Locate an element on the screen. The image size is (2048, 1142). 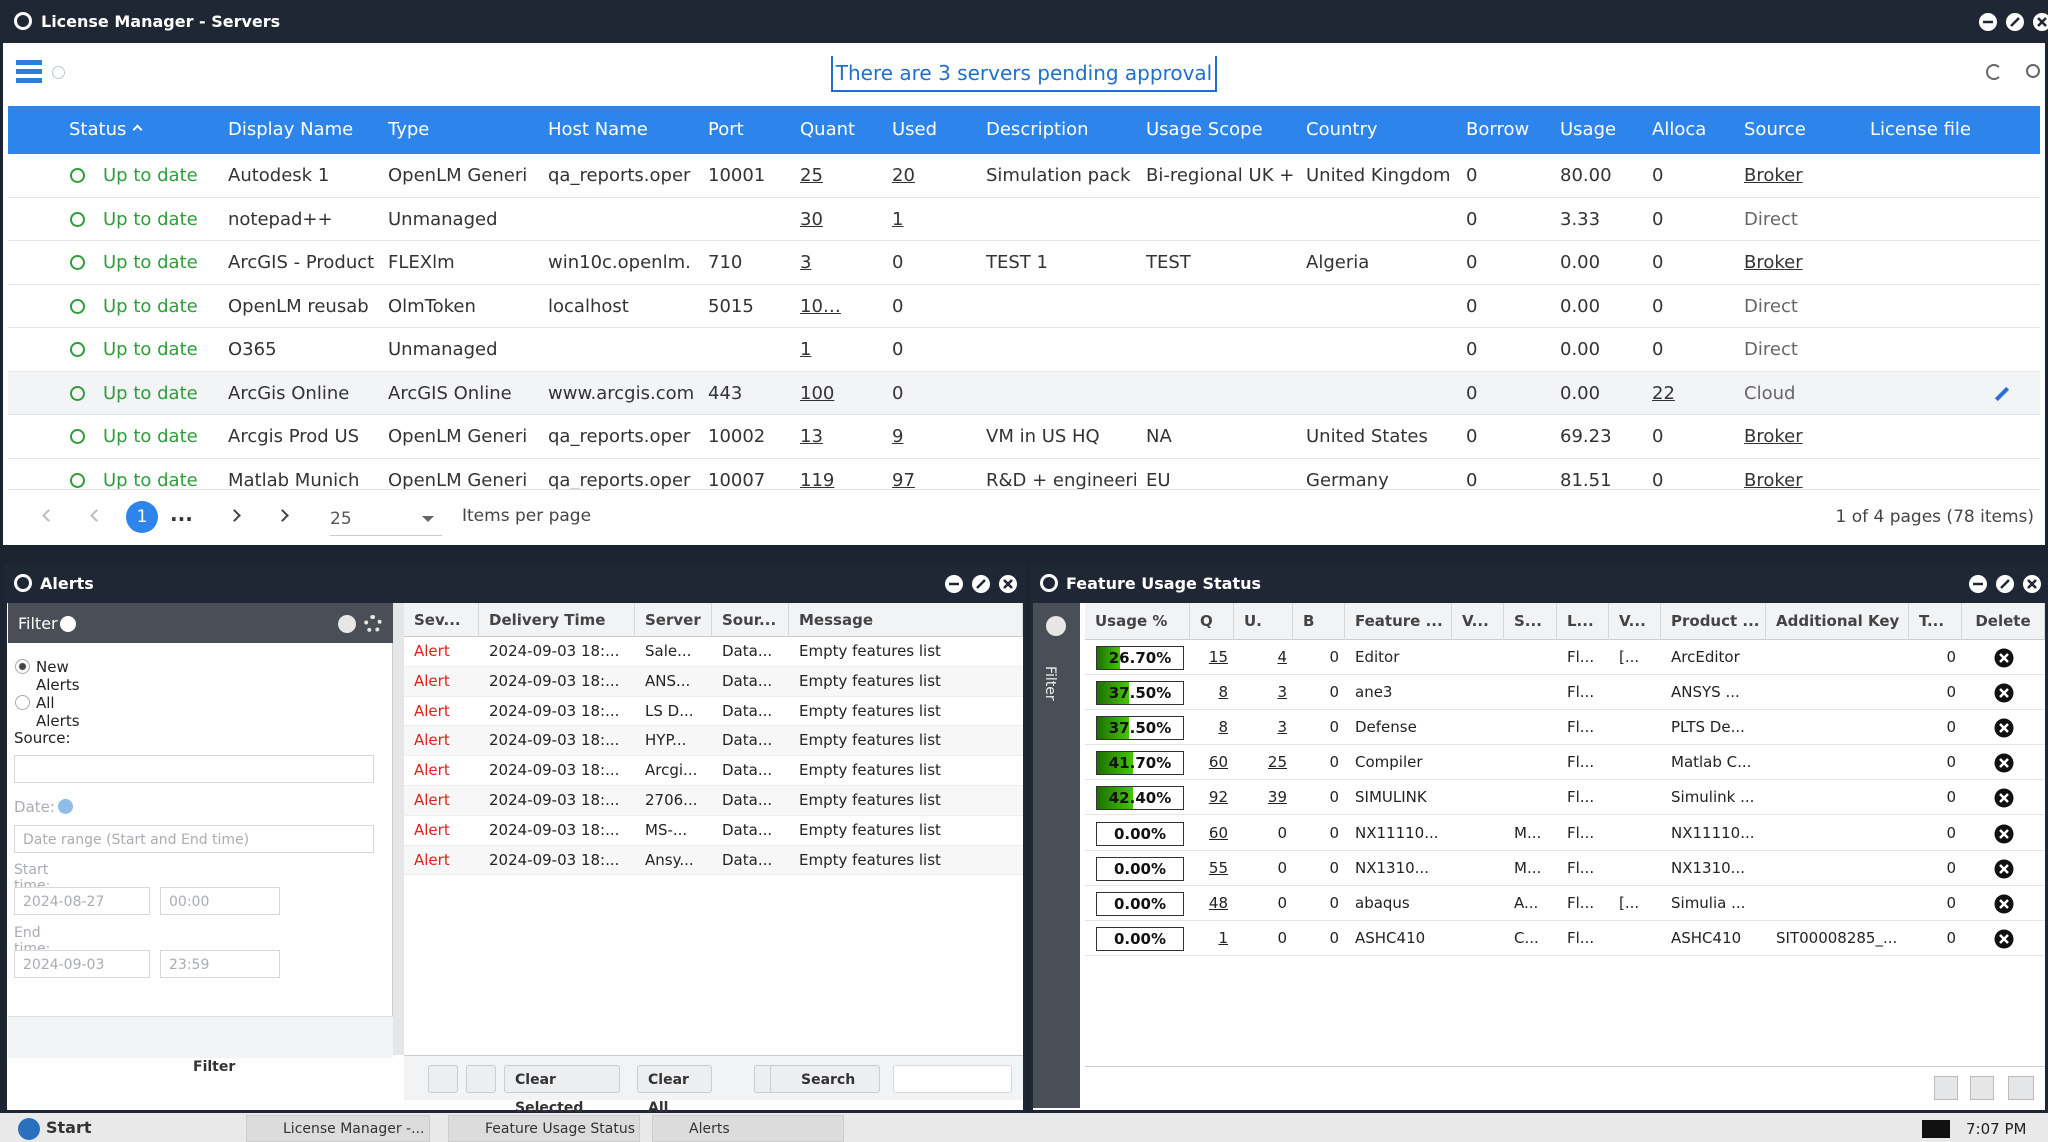
collapse-icon is located at coordinates (347, 624).